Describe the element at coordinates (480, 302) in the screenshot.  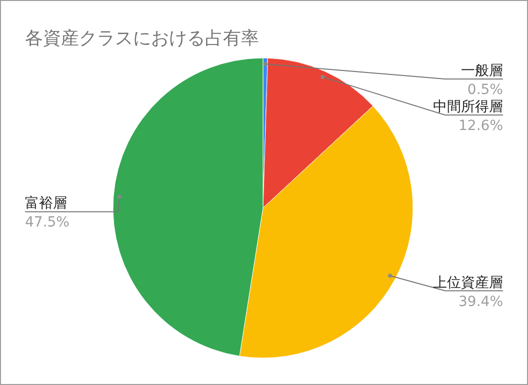
I see `data-label: 39.4%` at that location.